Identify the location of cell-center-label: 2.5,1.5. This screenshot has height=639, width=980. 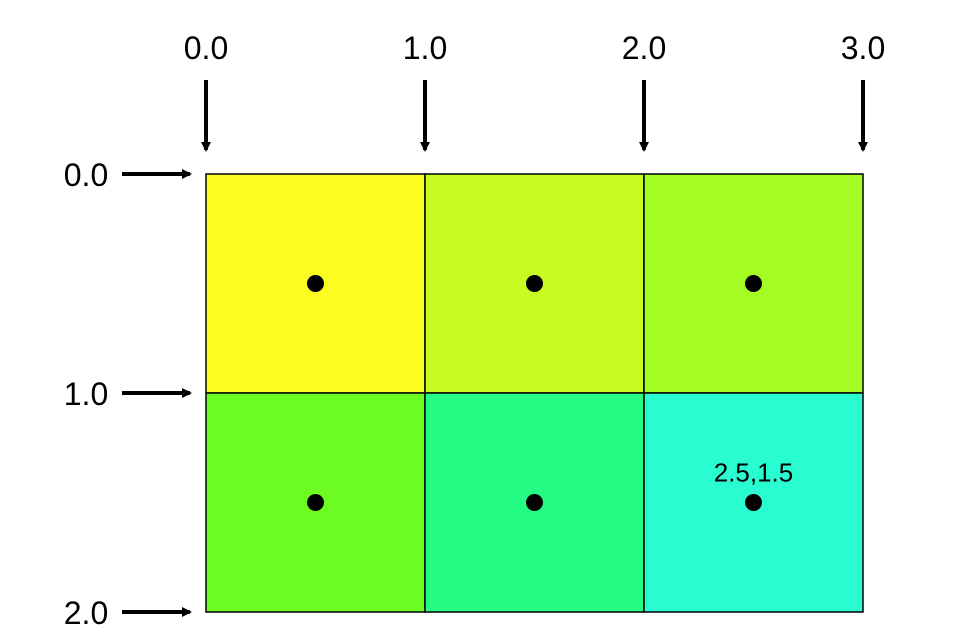
(754, 473).